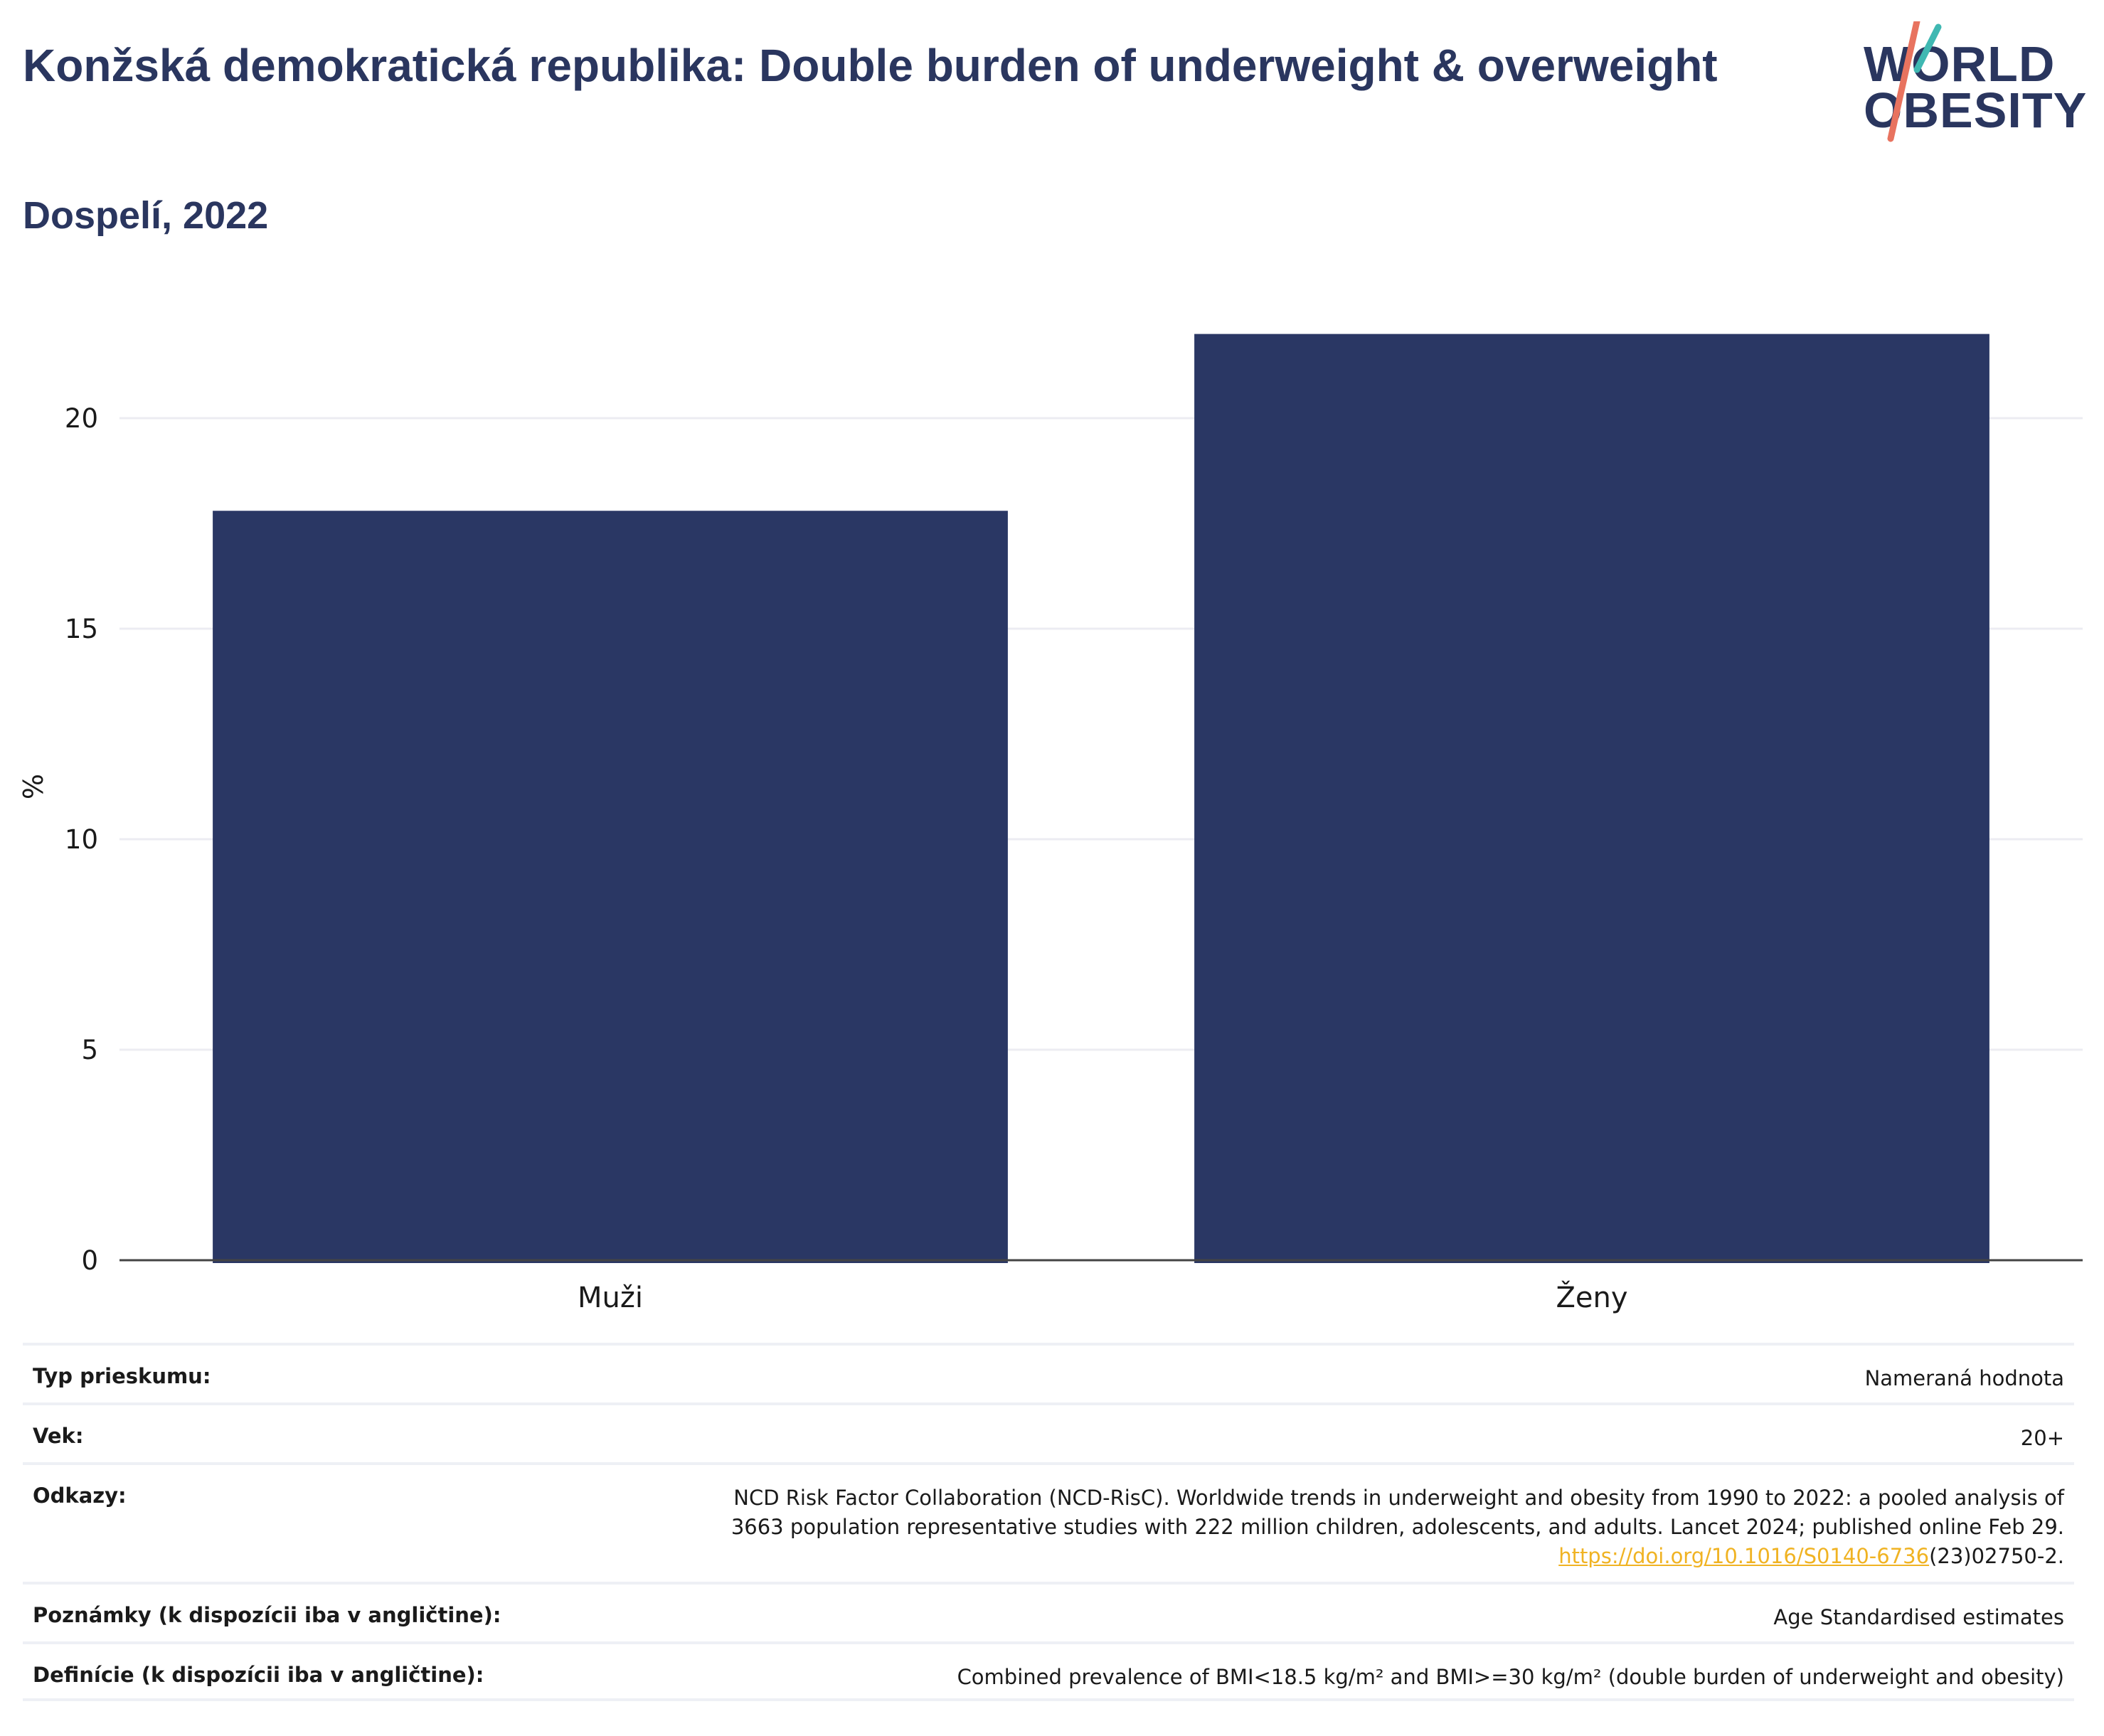 The image size is (2104, 1736). Describe the element at coordinates (122, 1376) in the screenshot. I see `survey-type-label: Typ prieskumu:` at that location.